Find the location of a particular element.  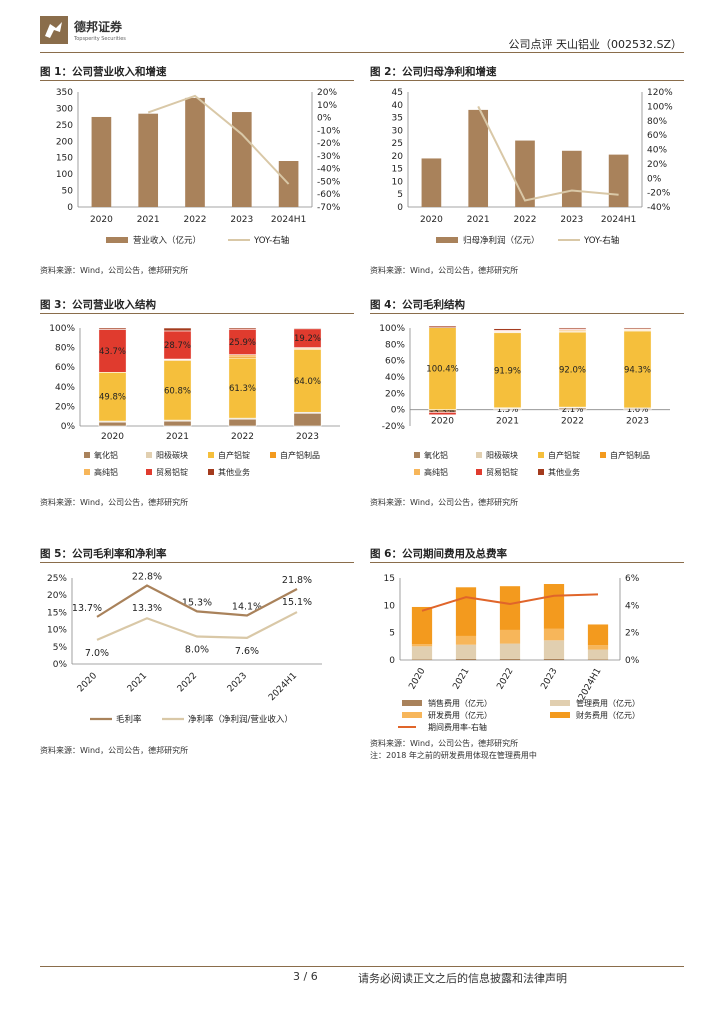

figure-4-rule is located at coordinates (527, 313).